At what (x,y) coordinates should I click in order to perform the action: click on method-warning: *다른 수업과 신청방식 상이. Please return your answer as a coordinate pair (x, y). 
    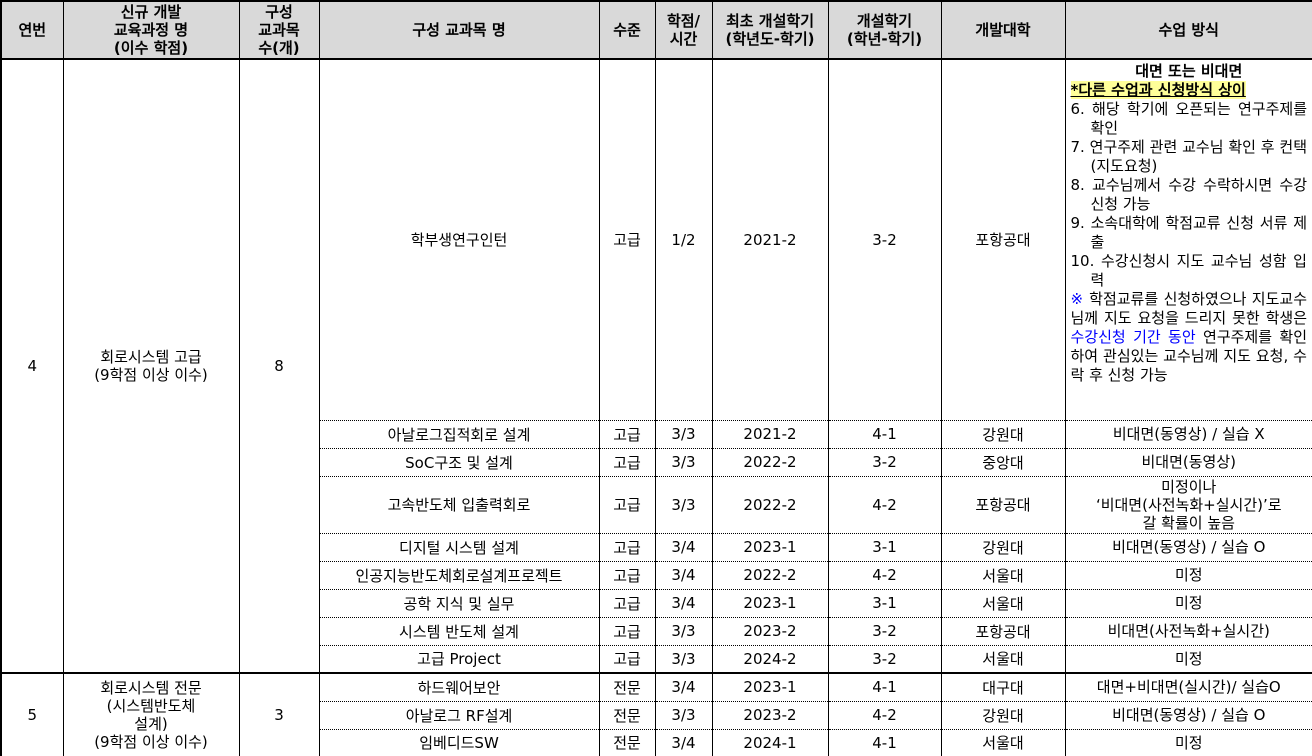
    Looking at the image, I should click on (1189, 90).